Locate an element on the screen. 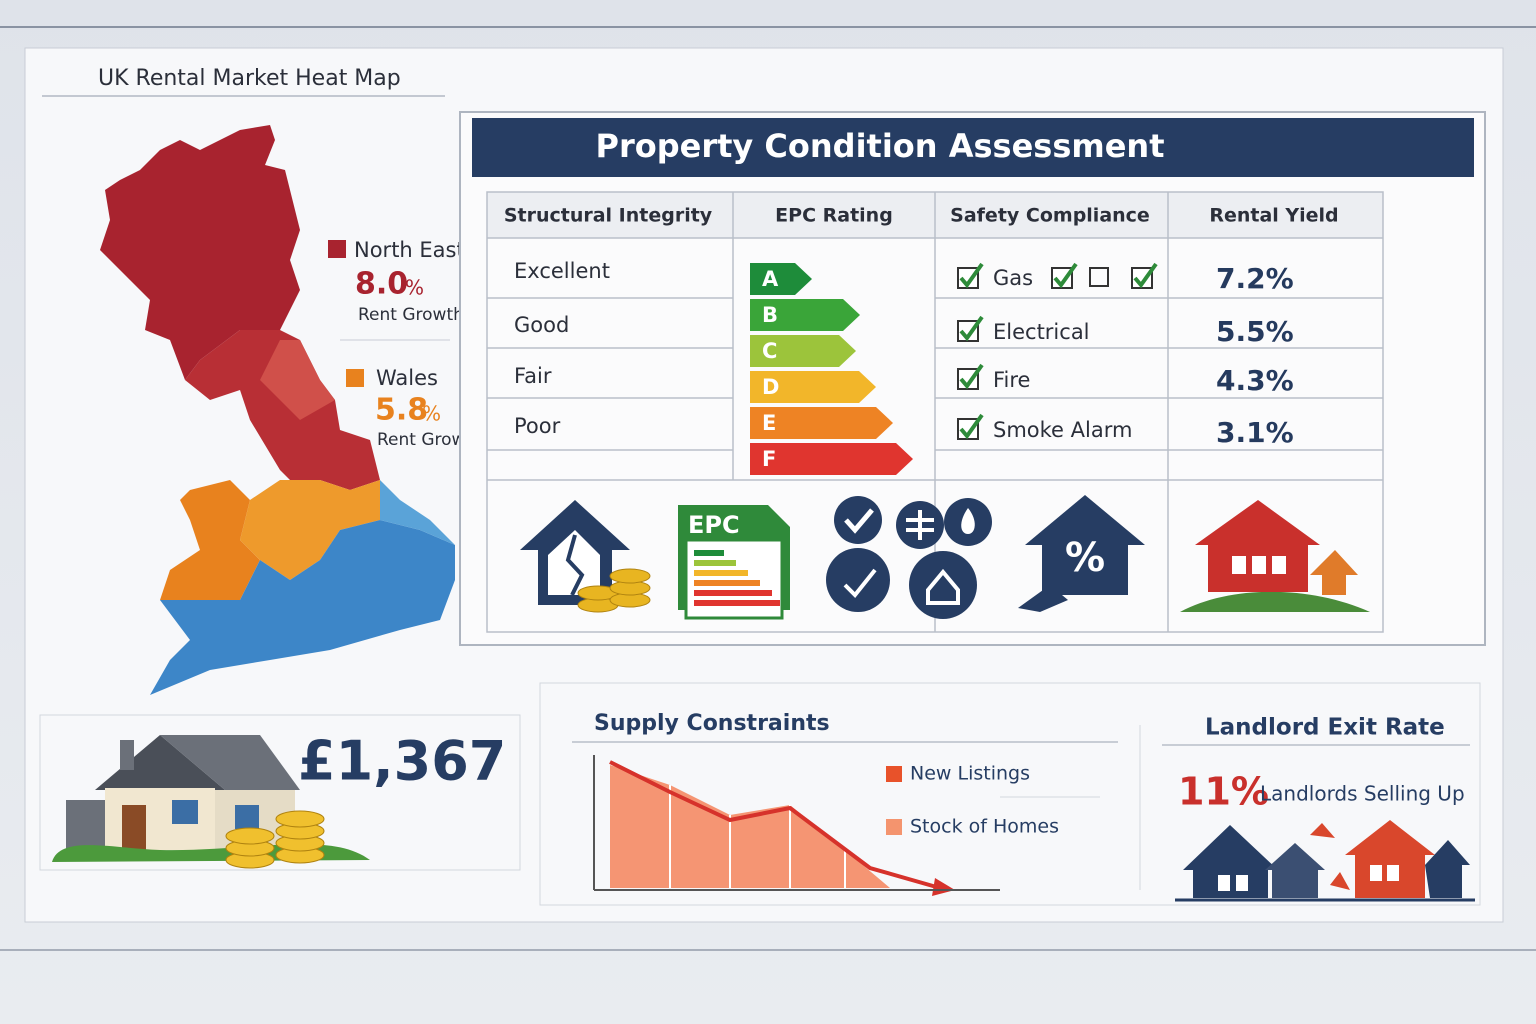  assessment-header is located at coordinates (973, 147).